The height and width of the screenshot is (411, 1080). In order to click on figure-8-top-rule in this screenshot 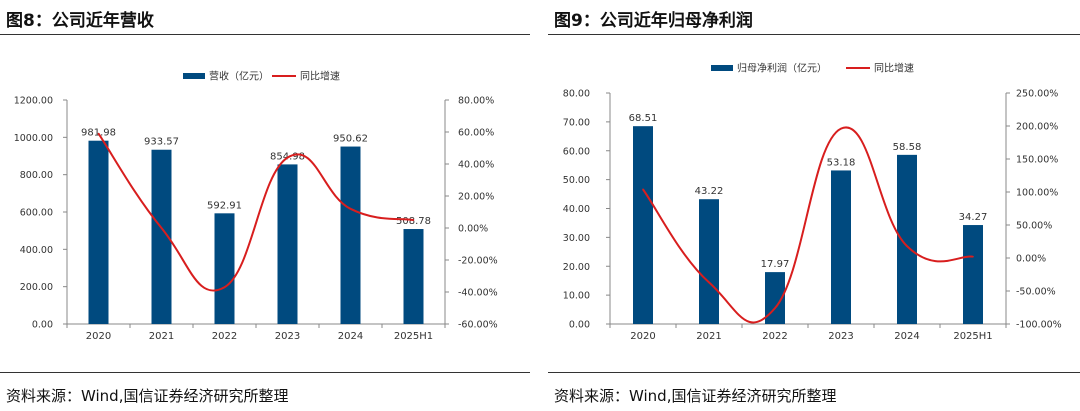, I will do `click(265, 34)`.